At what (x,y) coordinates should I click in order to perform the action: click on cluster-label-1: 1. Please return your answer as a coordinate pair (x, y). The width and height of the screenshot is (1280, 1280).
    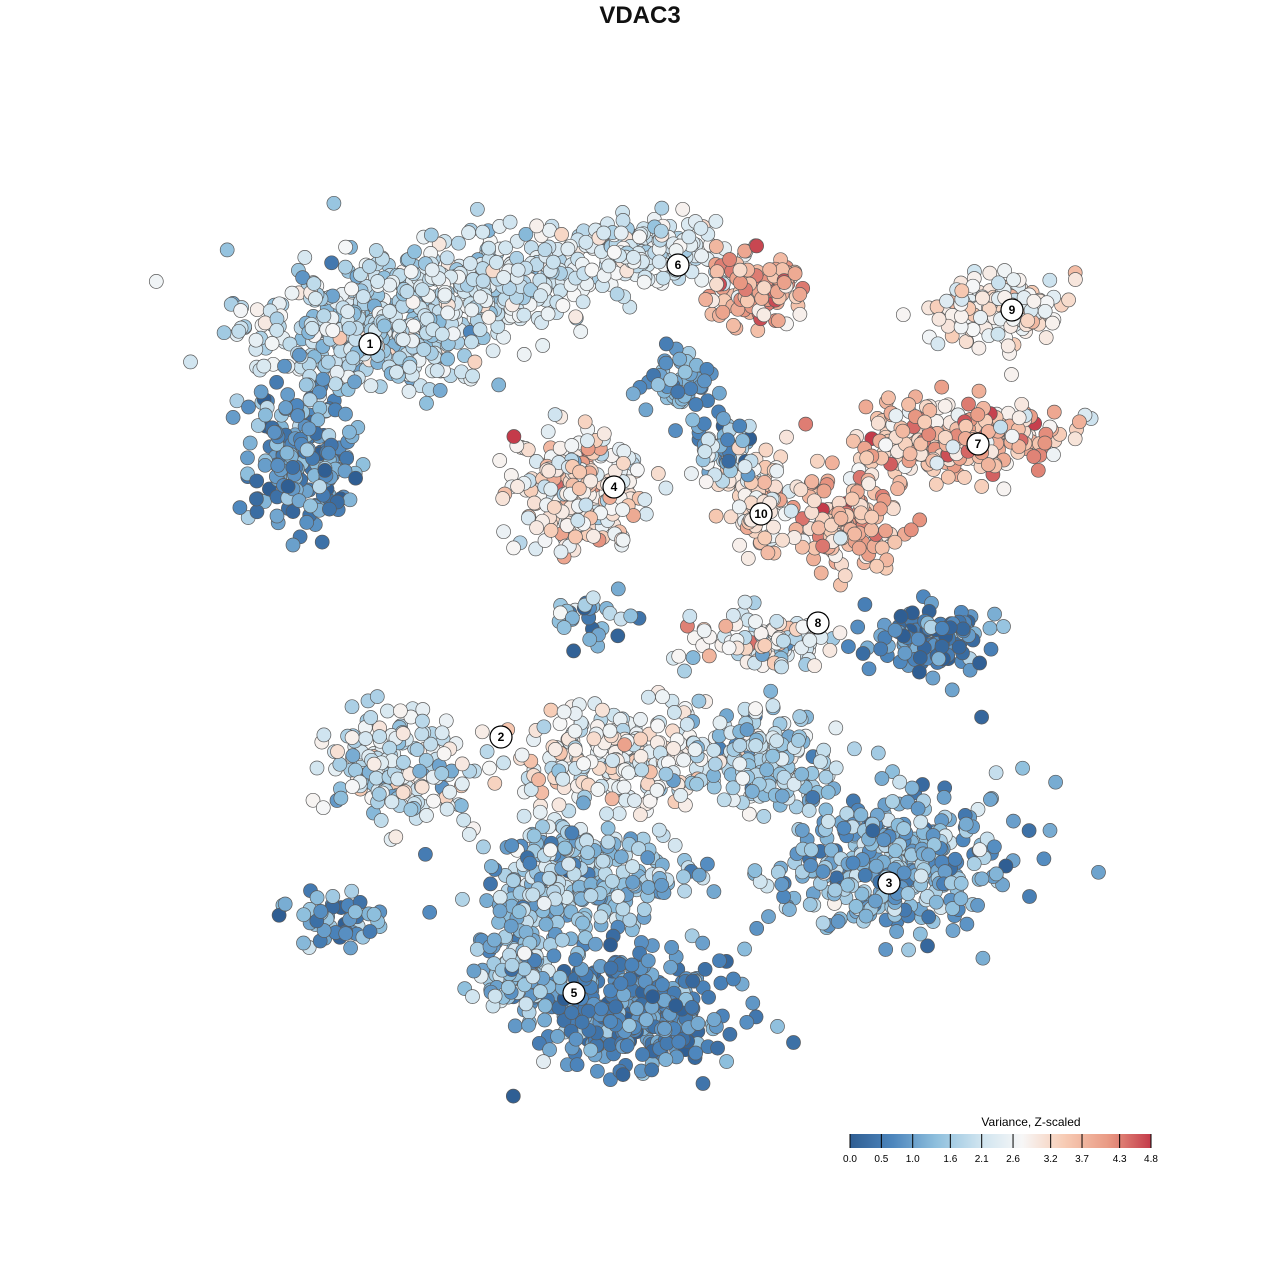
    Looking at the image, I should click on (370, 344).